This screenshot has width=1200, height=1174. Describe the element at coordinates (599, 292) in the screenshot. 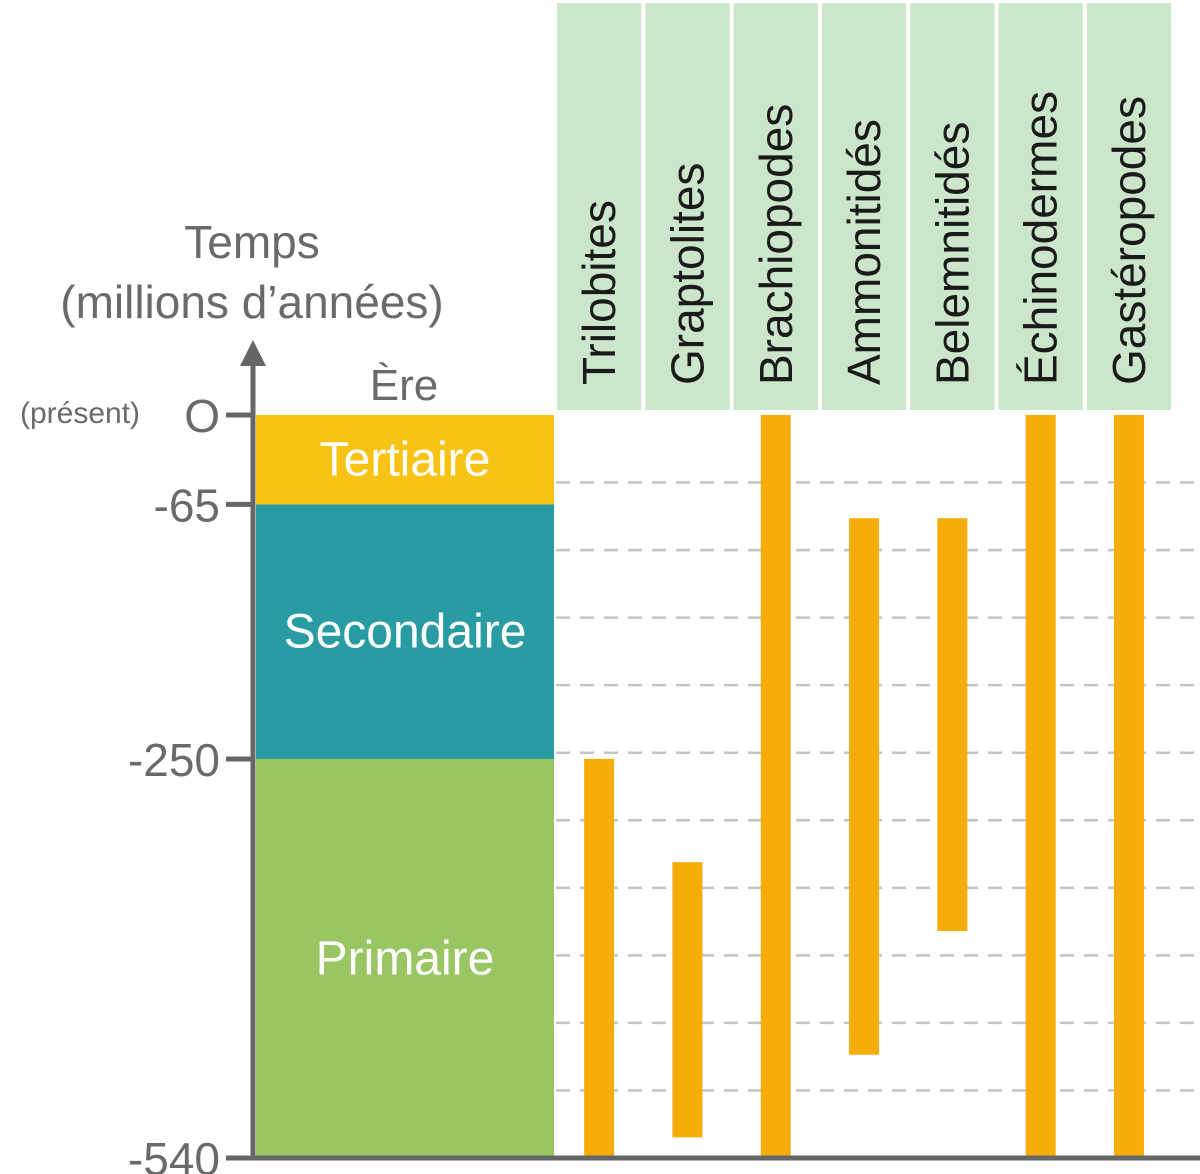

I see `group-label: Trilobites` at that location.